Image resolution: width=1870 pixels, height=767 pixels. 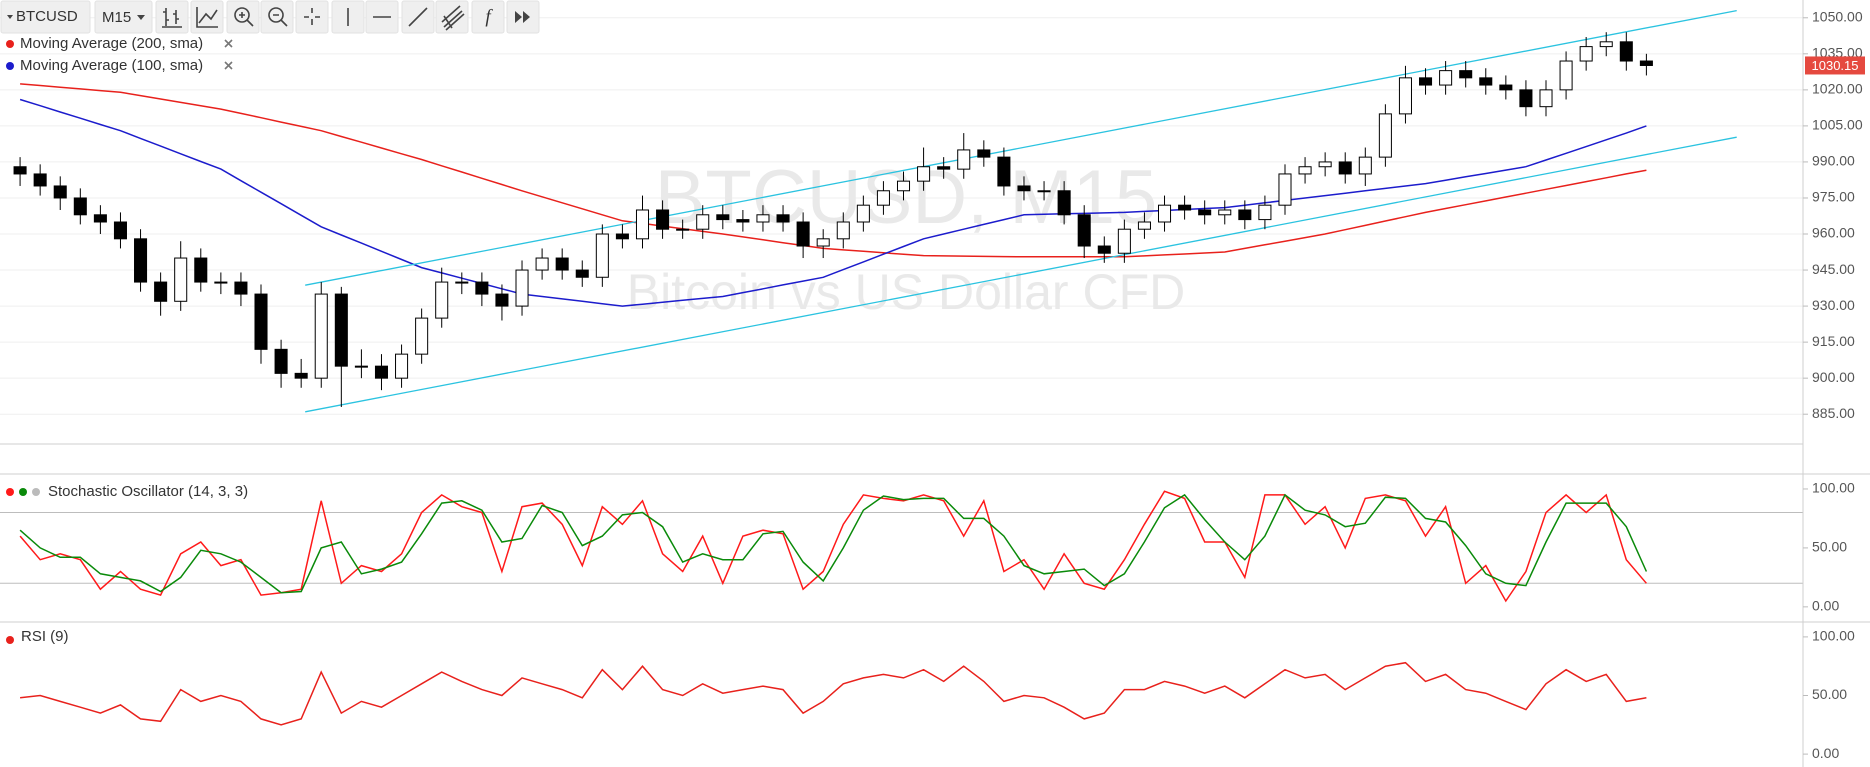 I want to click on channel-button, so click(x=452, y=17).